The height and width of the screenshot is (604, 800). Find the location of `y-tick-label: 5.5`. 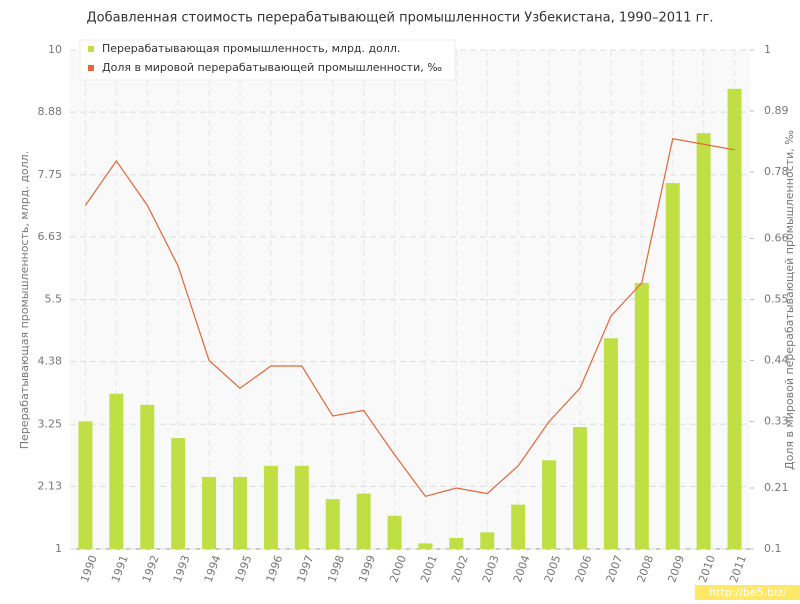

y-tick-label: 5.5 is located at coordinates (54, 299).